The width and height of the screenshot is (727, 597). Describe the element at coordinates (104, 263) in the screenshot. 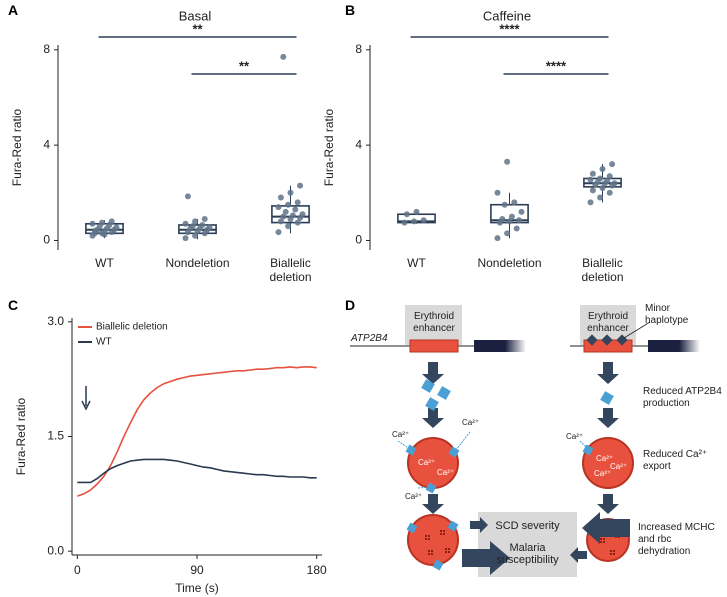

I see `x-tick-label: WT` at that location.